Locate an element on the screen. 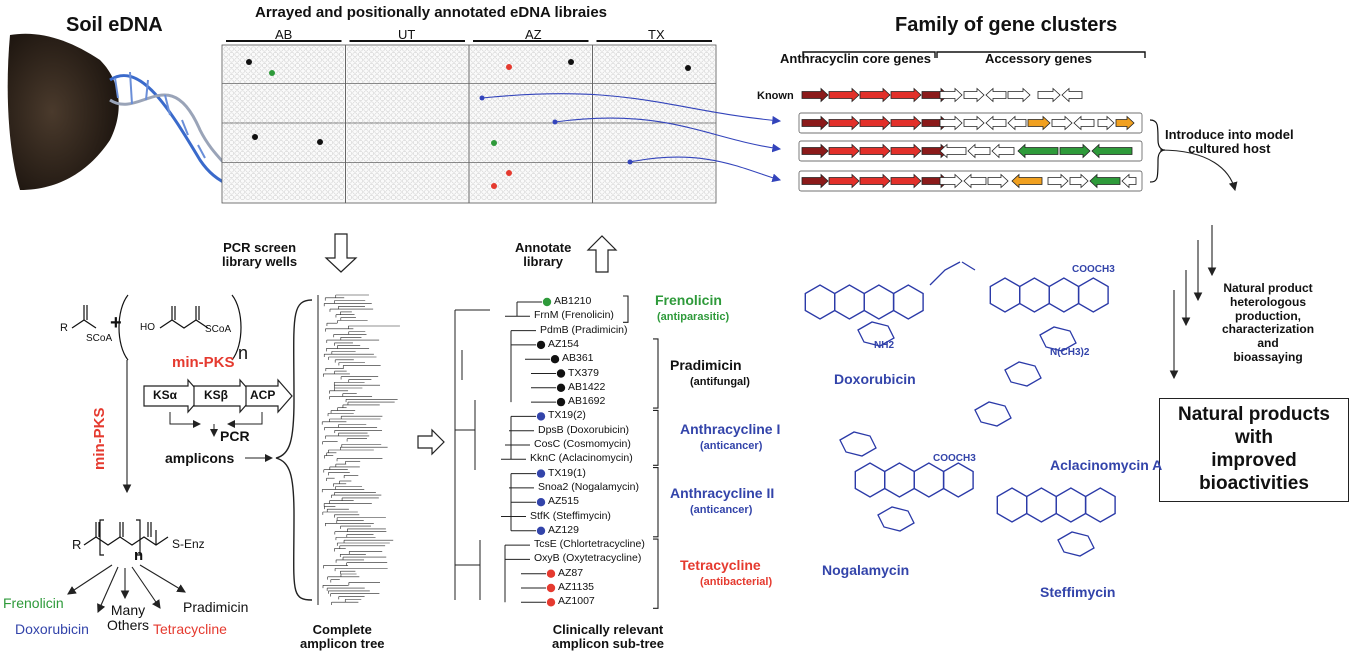 This screenshot has height=655, width=1357. product-pradimicin: Pradimicin is located at coordinates (216, 607).